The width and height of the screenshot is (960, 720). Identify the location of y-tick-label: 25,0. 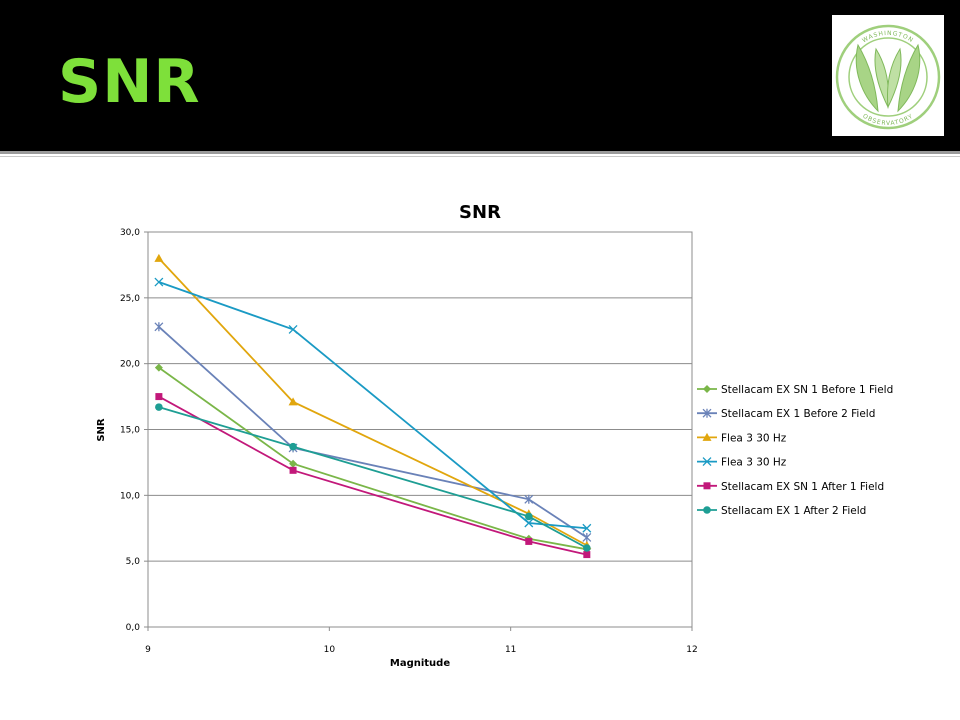
(130, 299).